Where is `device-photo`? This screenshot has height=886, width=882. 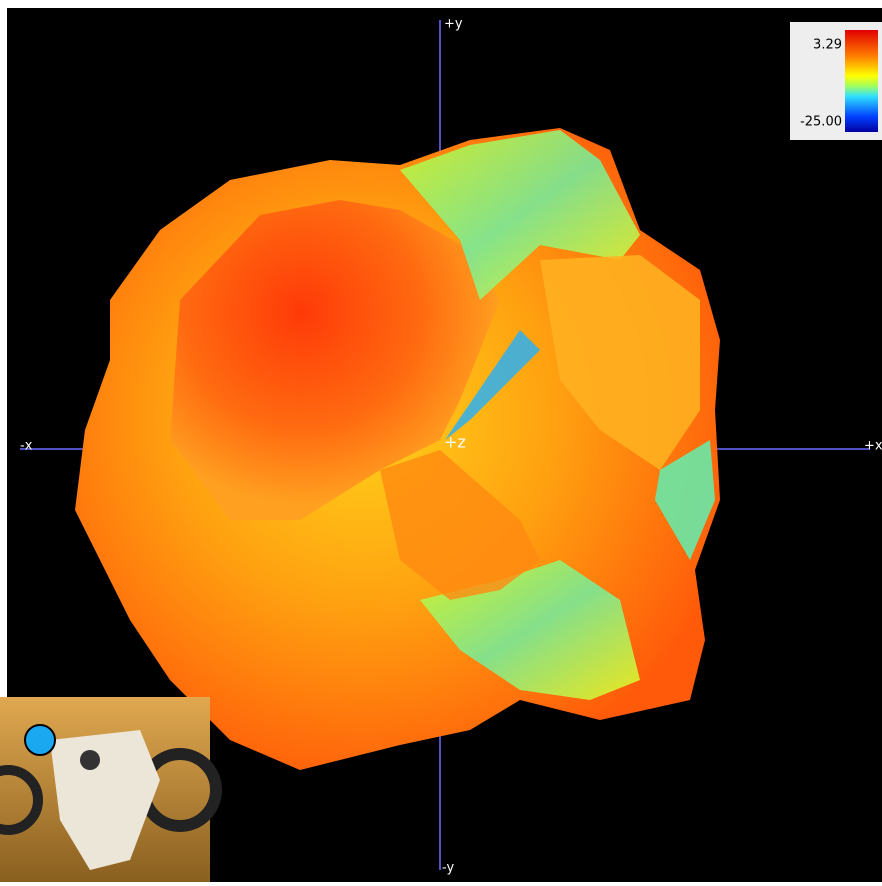 device-photo is located at coordinates (111, 789).